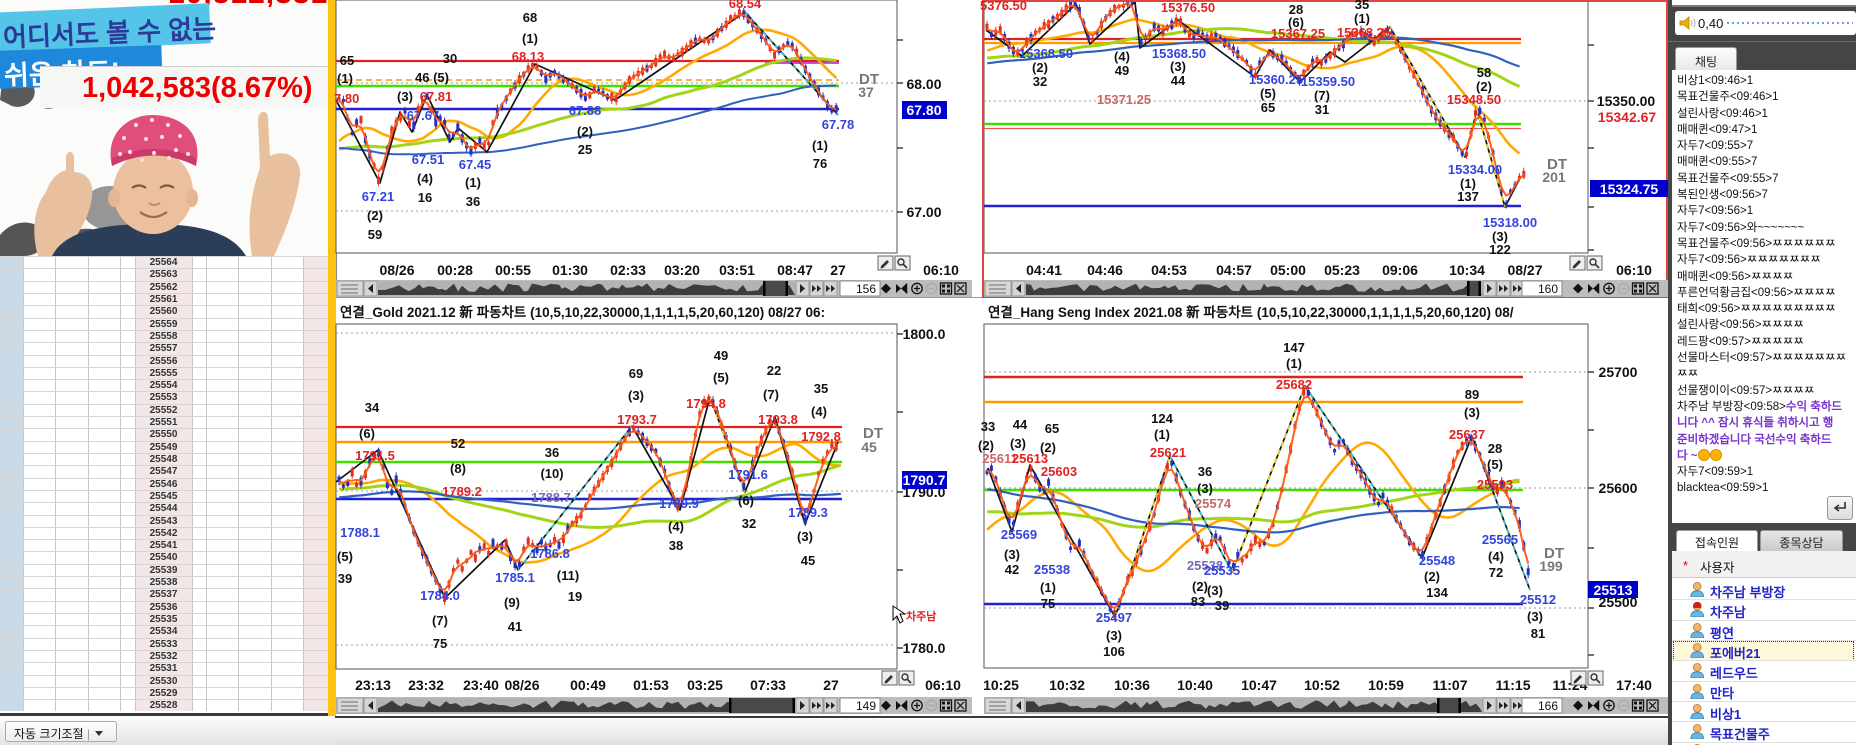 This screenshot has height=745, width=1856. Describe the element at coordinates (378, 196) in the screenshot. I see `svg-text: 67.21` at that location.